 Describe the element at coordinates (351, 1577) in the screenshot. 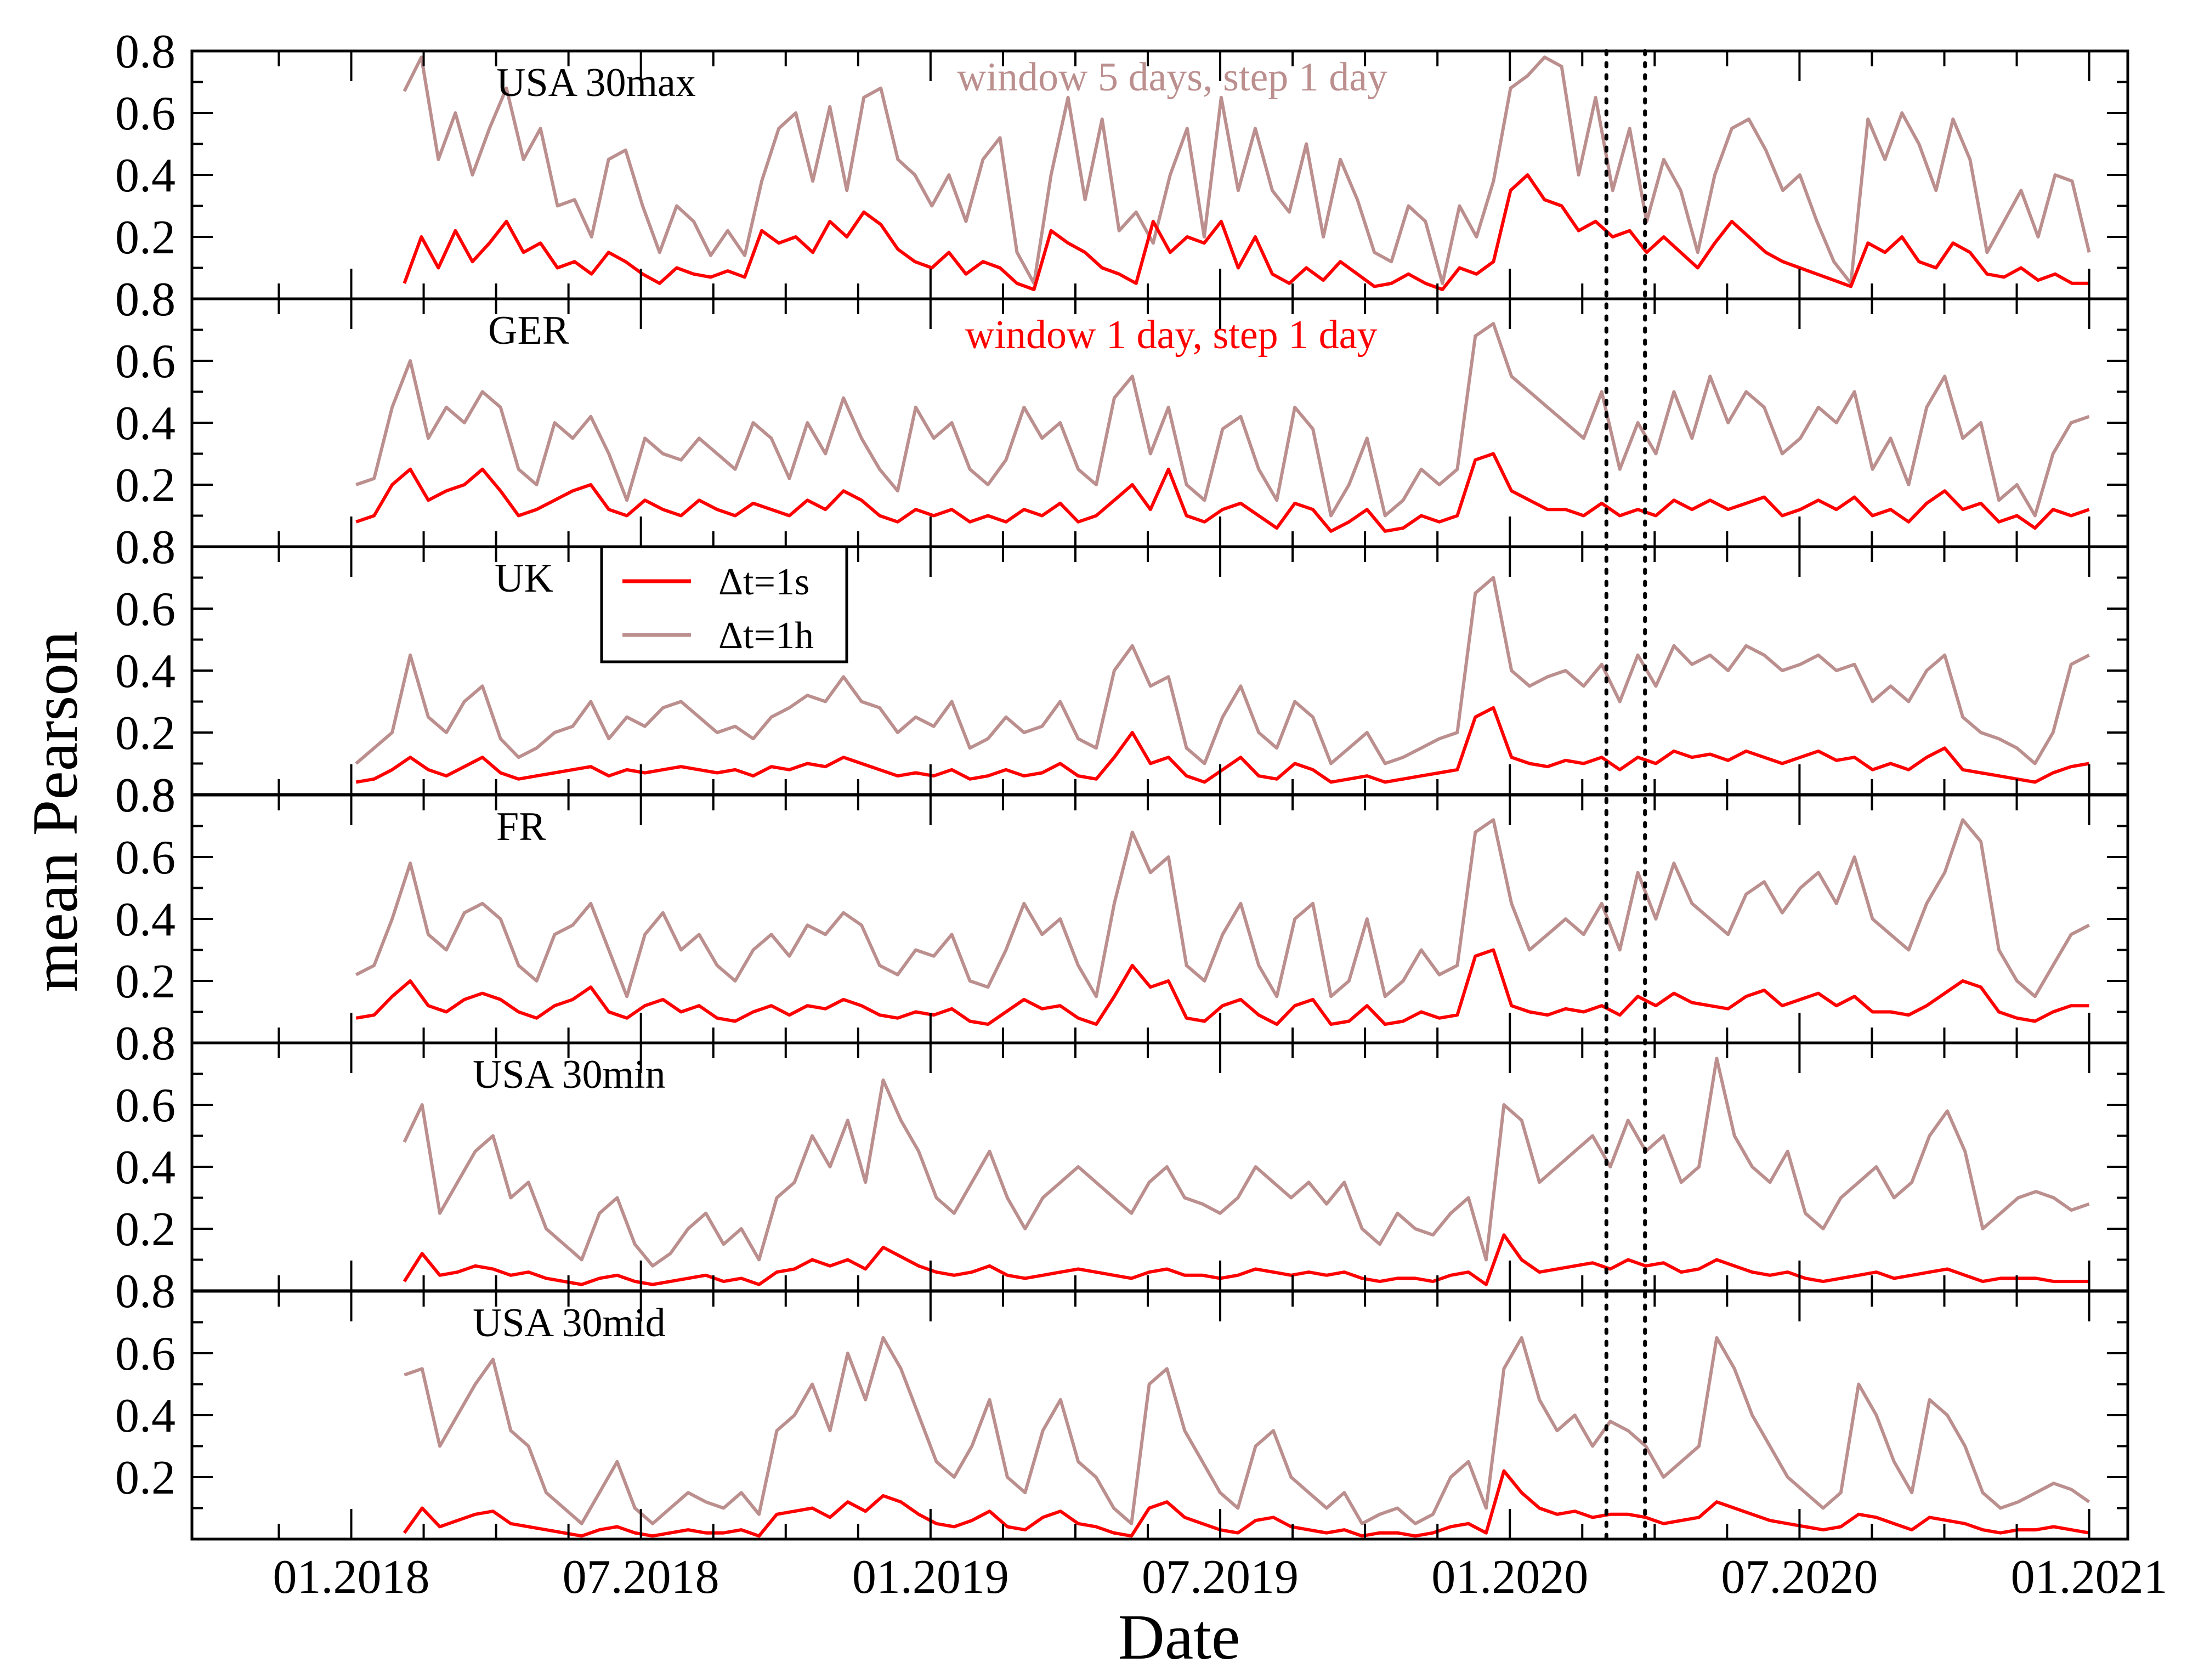

I see `x-tick-label: 01.2018` at that location.